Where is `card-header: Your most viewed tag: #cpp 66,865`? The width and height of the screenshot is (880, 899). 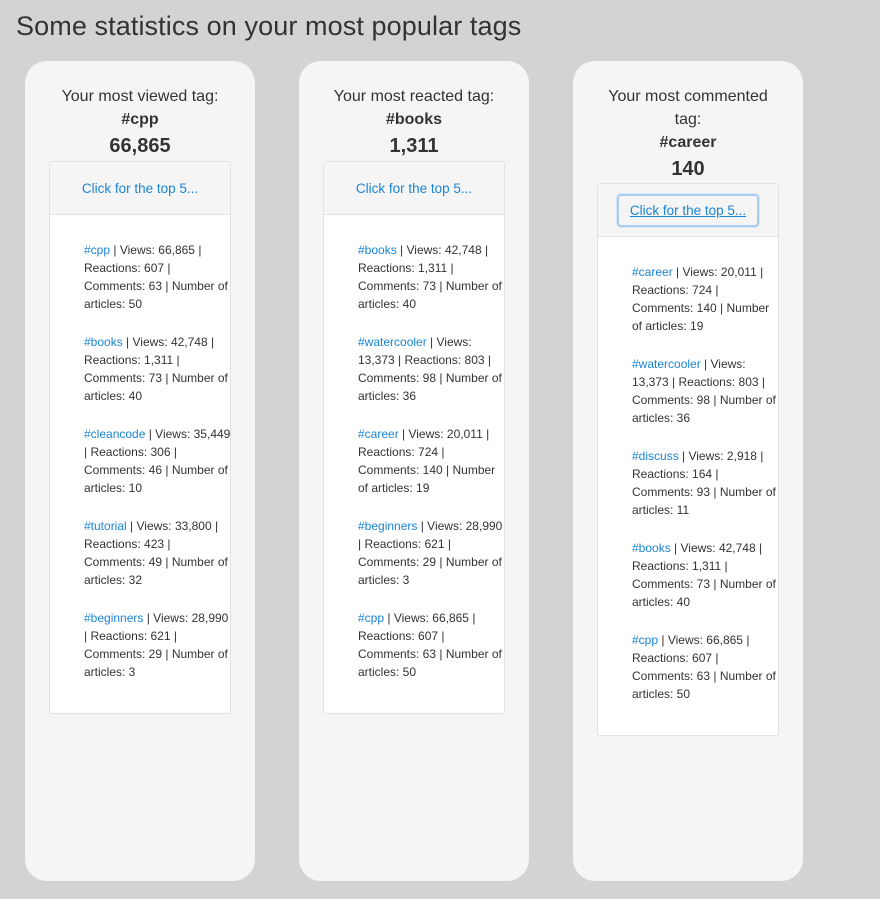
card-header: Your most viewed tag: #cpp 66,865 is located at coordinates (140, 123).